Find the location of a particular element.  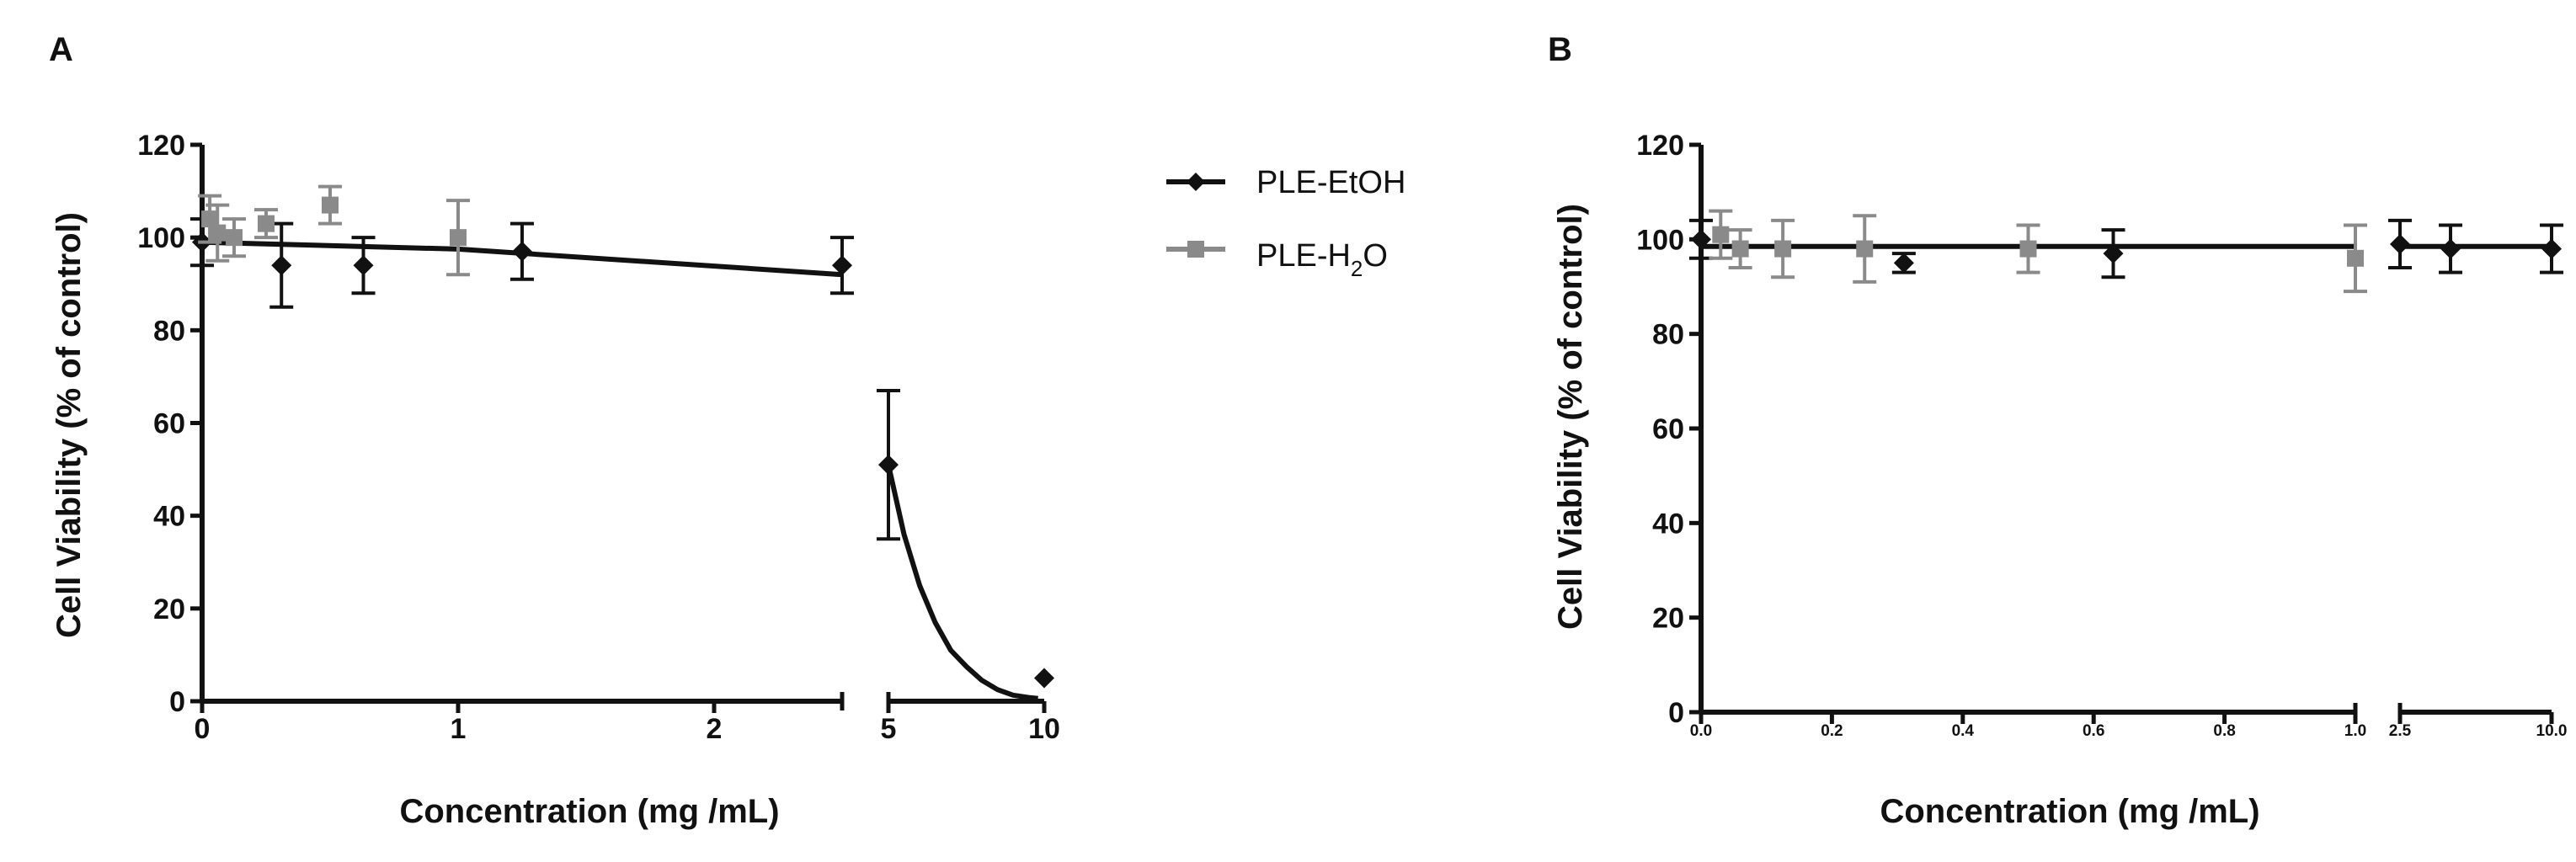

panel-b-y-tick-label: 60 is located at coordinates (1668, 429).